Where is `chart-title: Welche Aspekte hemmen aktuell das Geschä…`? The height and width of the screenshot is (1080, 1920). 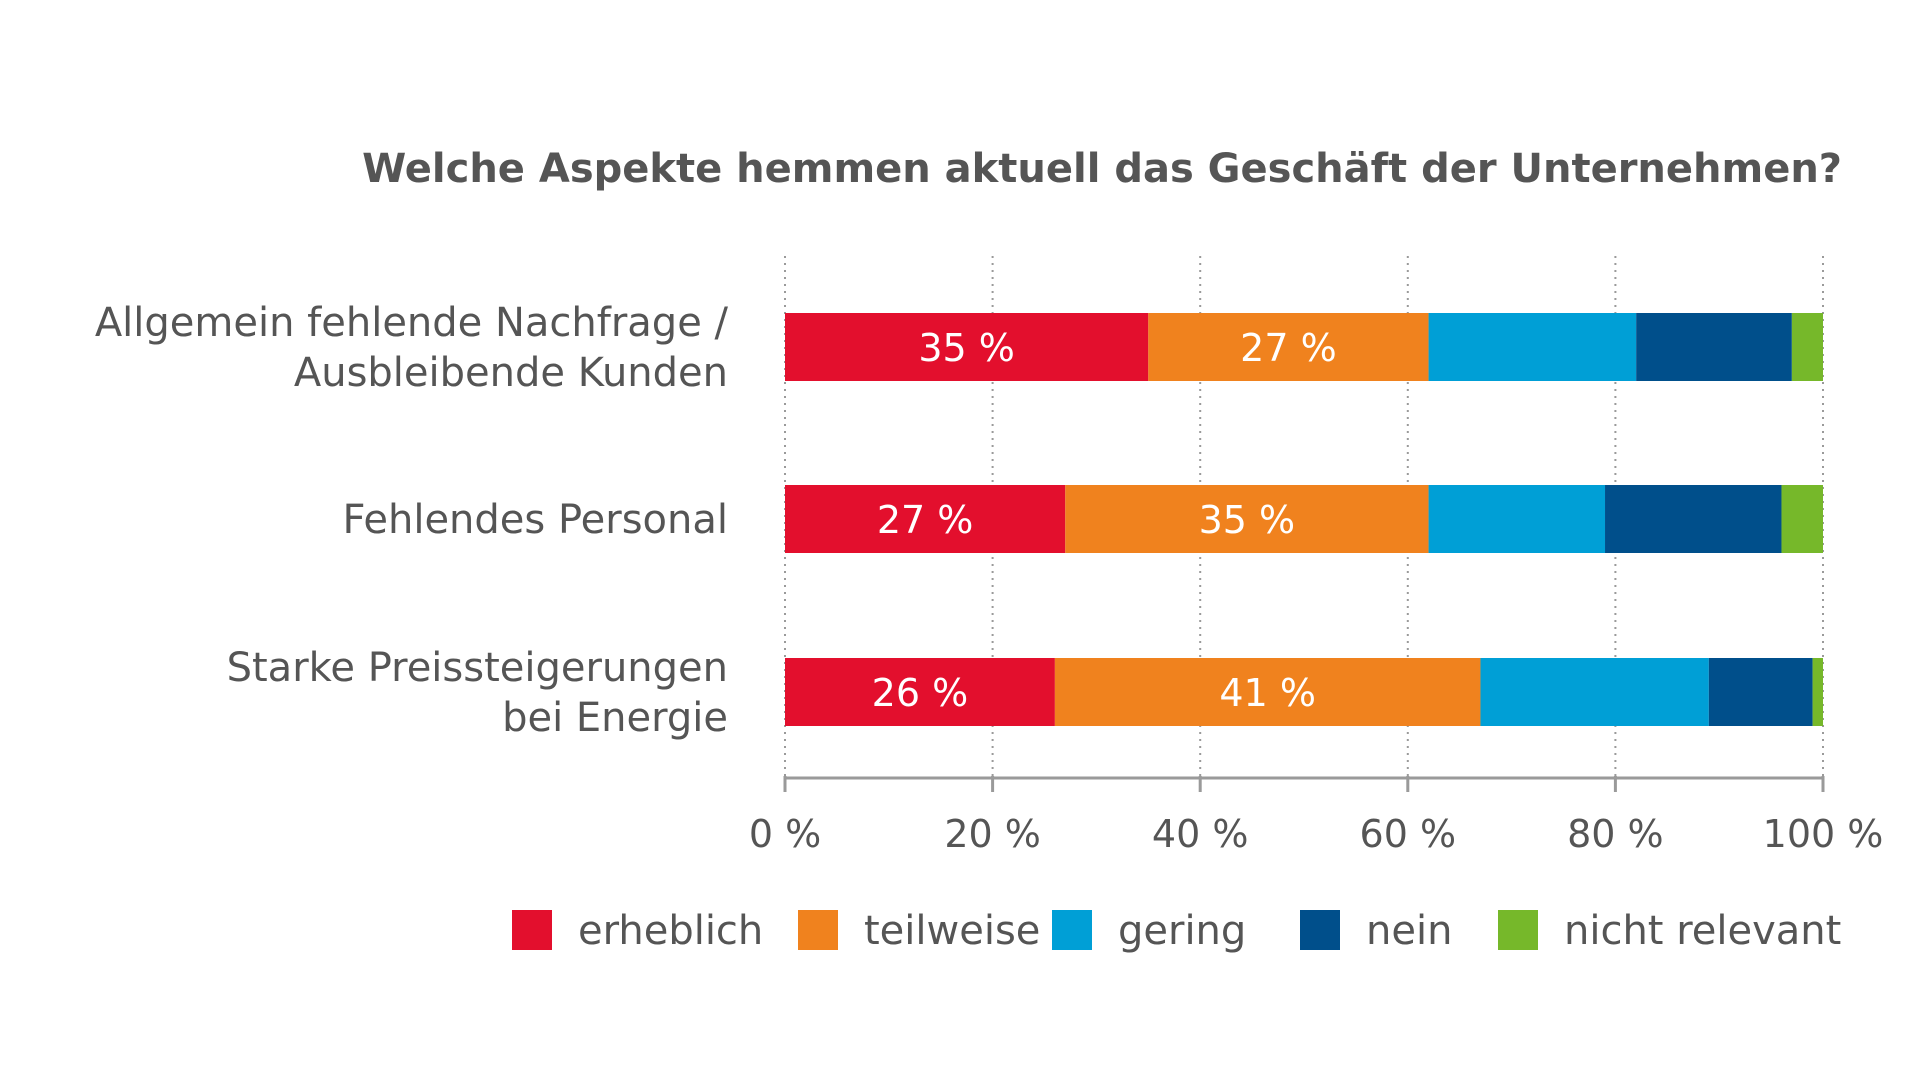
chart-title: Welche Aspekte hemmen aktuell das Geschä… is located at coordinates (1102, 169).